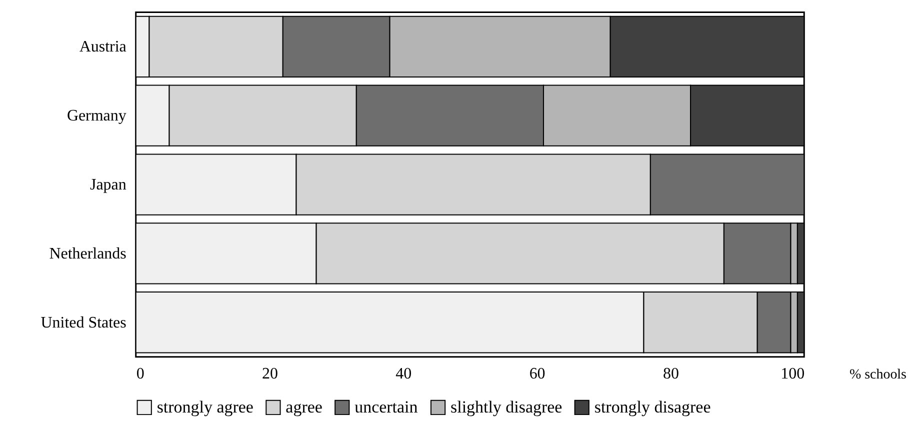  I want to click on x-tick-label: 0, so click(140, 373).